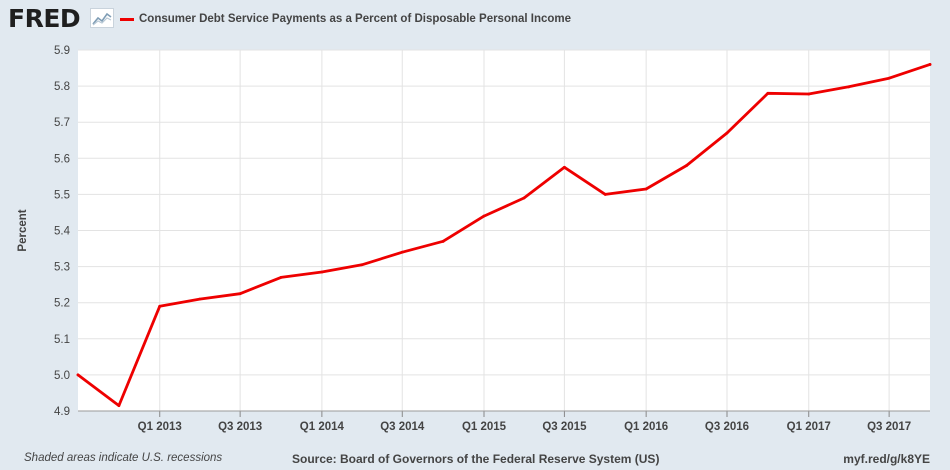 The width and height of the screenshot is (950, 470). Describe the element at coordinates (402, 427) in the screenshot. I see `x-tick-label: Q3 2014` at that location.